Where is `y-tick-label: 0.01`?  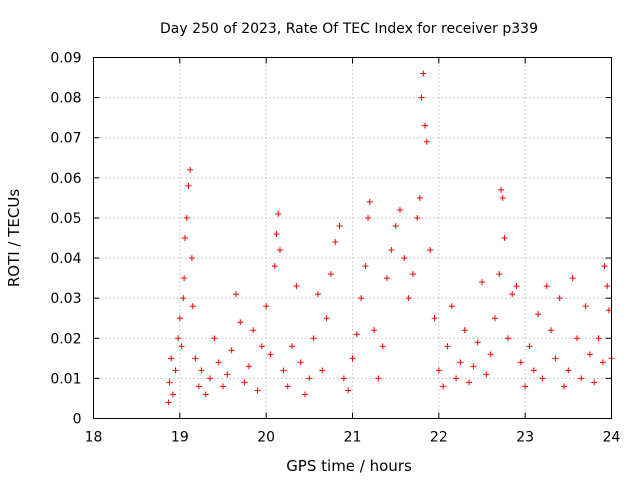
y-tick-label: 0.01 is located at coordinates (65, 379).